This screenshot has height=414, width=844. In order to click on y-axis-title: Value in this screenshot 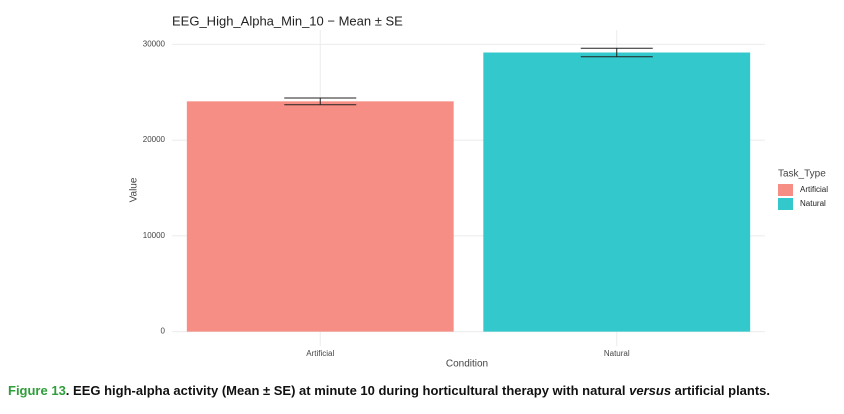, I will do `click(134, 189)`.